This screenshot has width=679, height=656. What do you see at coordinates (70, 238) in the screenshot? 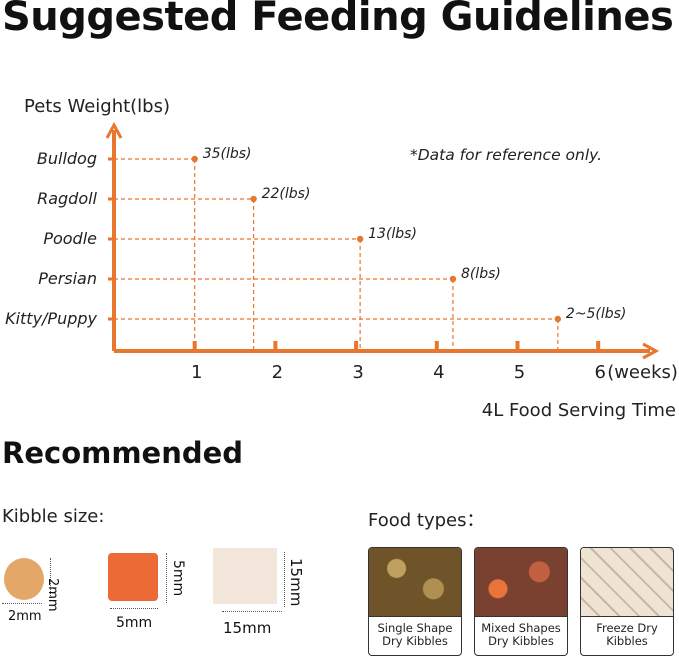
I see `category-label: Poodle` at bounding box center [70, 238].